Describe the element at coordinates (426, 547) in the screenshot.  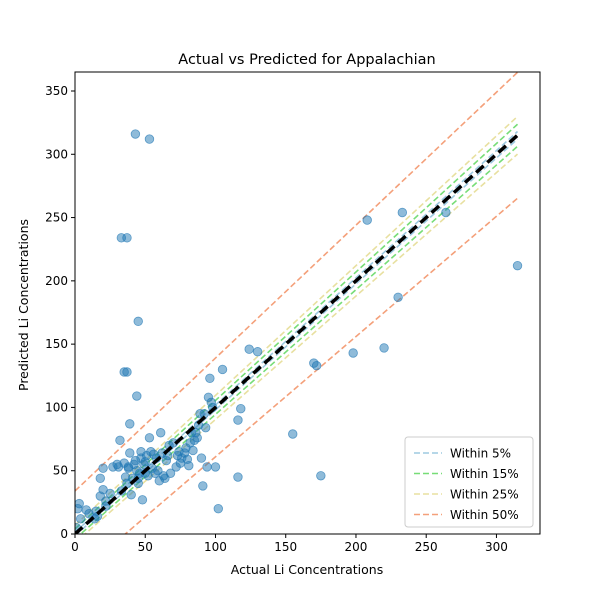
I see `x-tick-label: 250` at that location.